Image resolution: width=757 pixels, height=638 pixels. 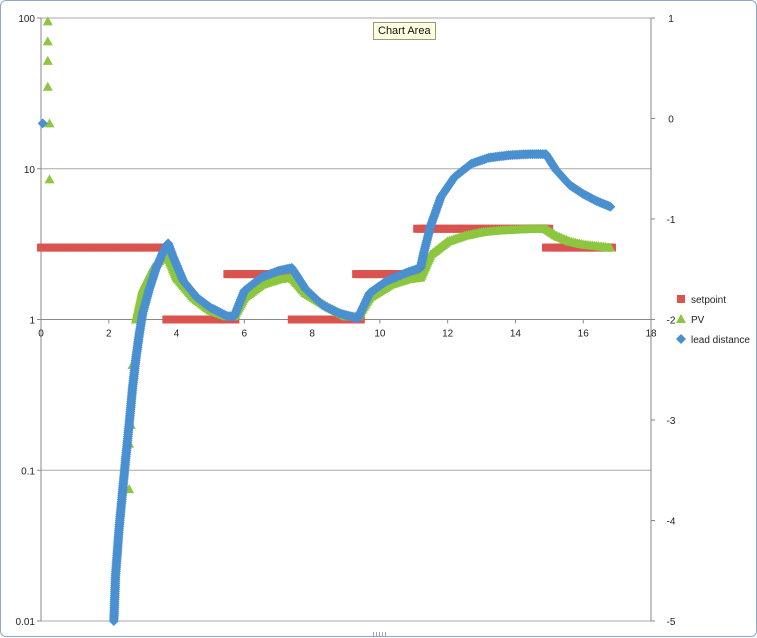 I want to click on legend-label: setpoint, so click(x=708, y=300).